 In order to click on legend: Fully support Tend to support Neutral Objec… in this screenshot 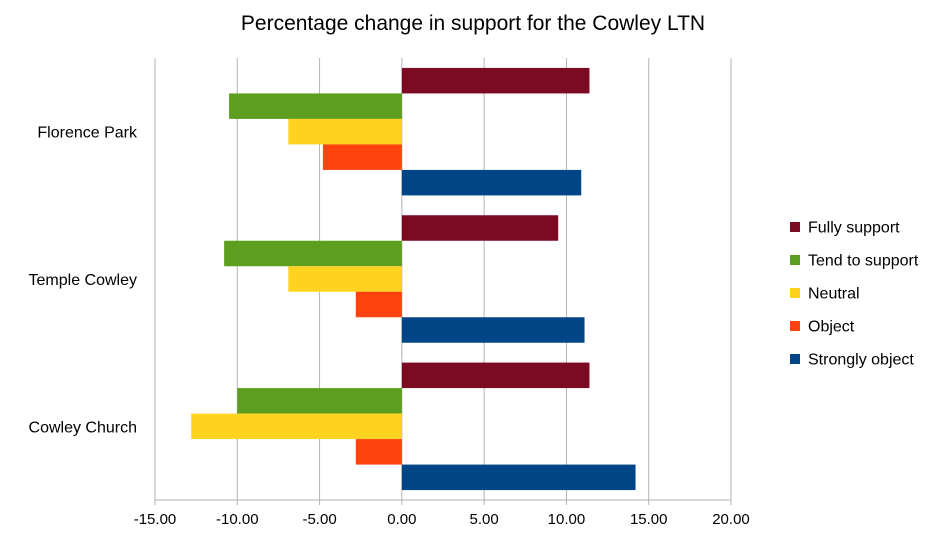, I will do `click(854, 294)`.